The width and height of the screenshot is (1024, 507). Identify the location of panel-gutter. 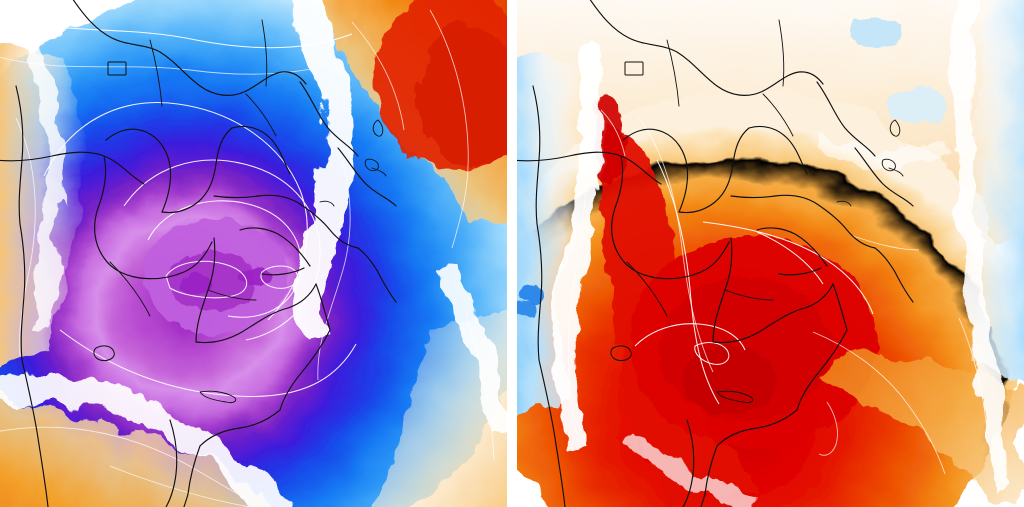
(512, 253).